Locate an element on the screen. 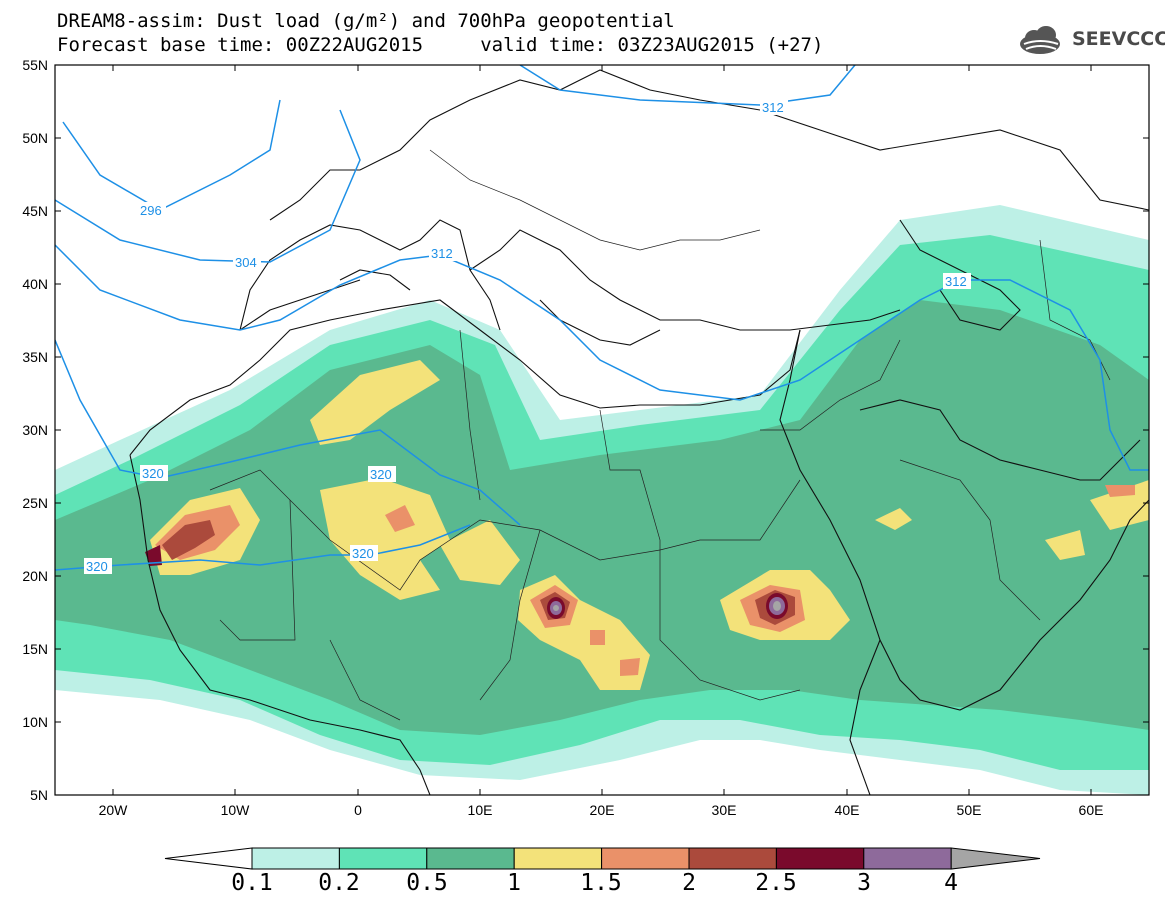 This screenshot has width=1165, height=907. lat-label-5n: 5N is located at coordinates (39, 795).